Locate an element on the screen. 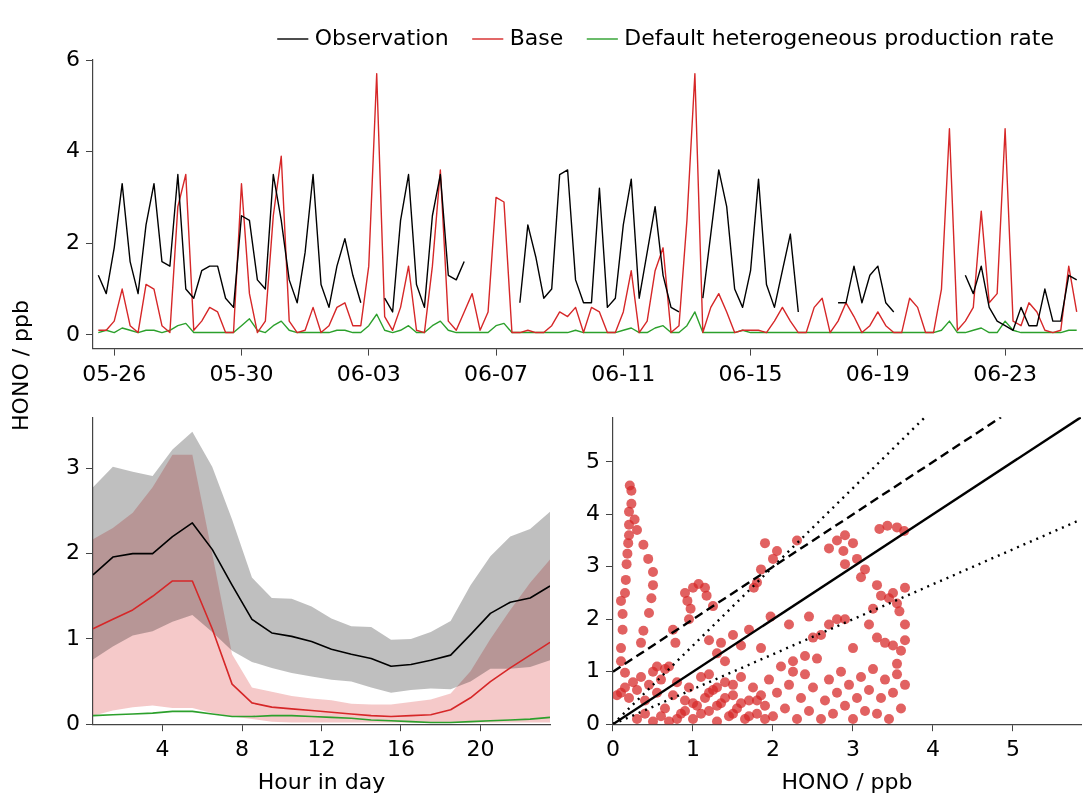 Image resolution: width=1086 pixels, height=796 pixels. x-tick-label: 06-23 is located at coordinates (1005, 373).